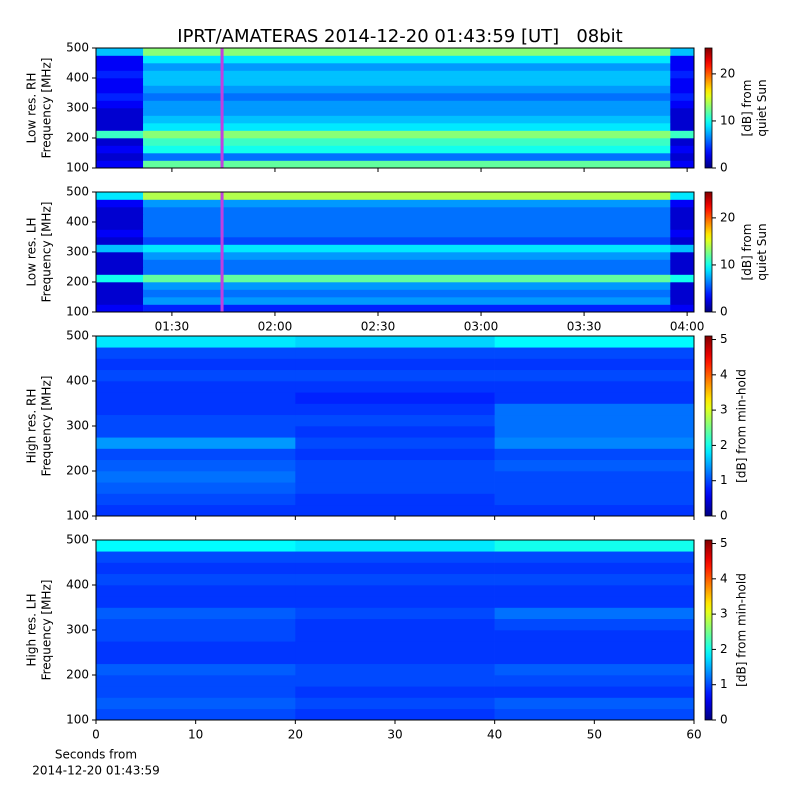  I want to click on y-tick-label: 100, so click(77, 312).